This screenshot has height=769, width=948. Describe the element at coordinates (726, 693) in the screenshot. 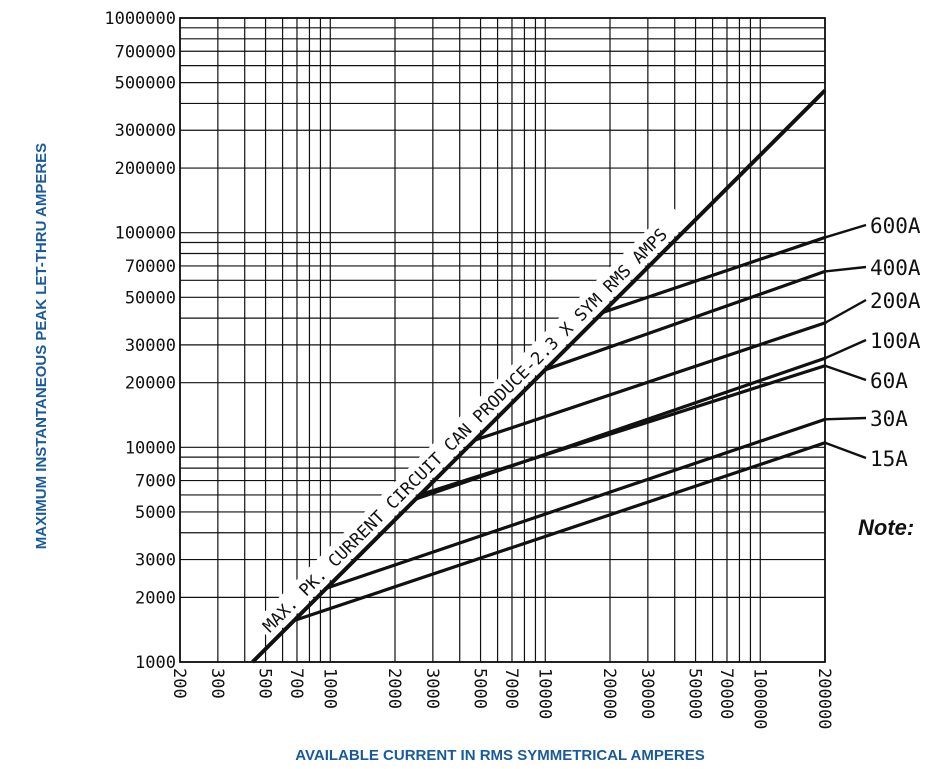

I see `x-tick-label: 70000` at that location.